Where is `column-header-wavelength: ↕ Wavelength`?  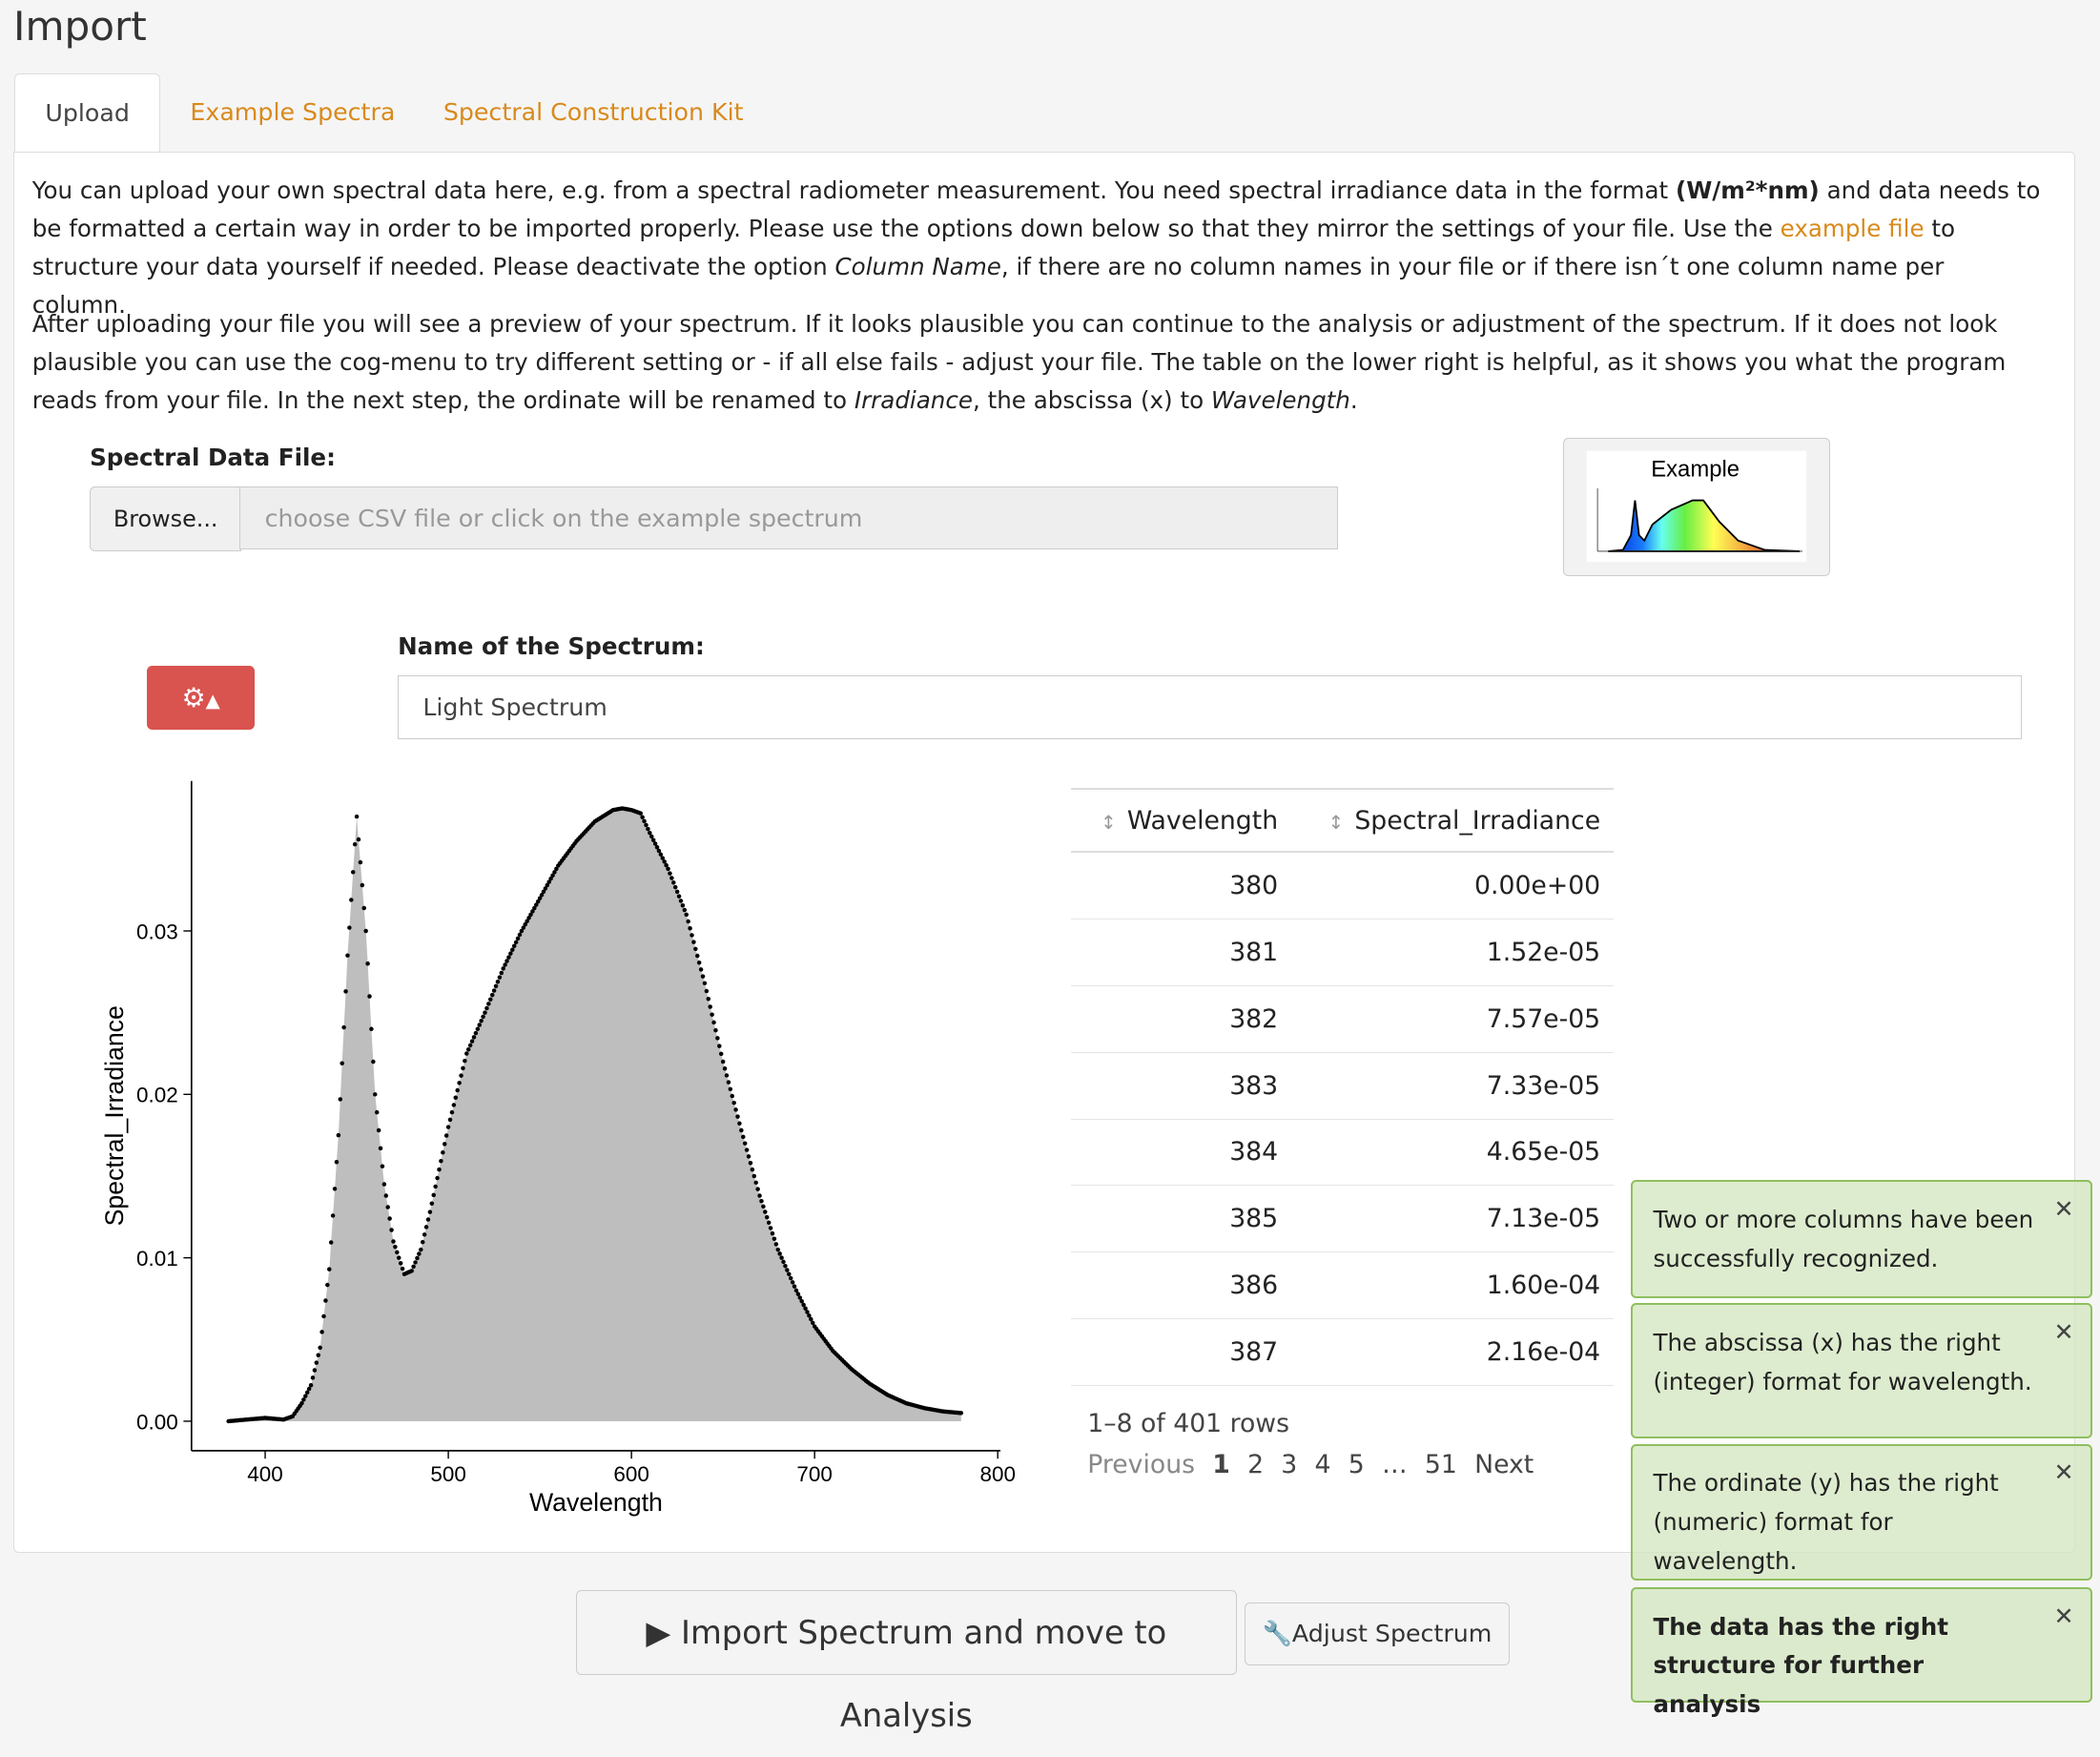 column-header-wavelength: ↕ Wavelength is located at coordinates (1181, 820).